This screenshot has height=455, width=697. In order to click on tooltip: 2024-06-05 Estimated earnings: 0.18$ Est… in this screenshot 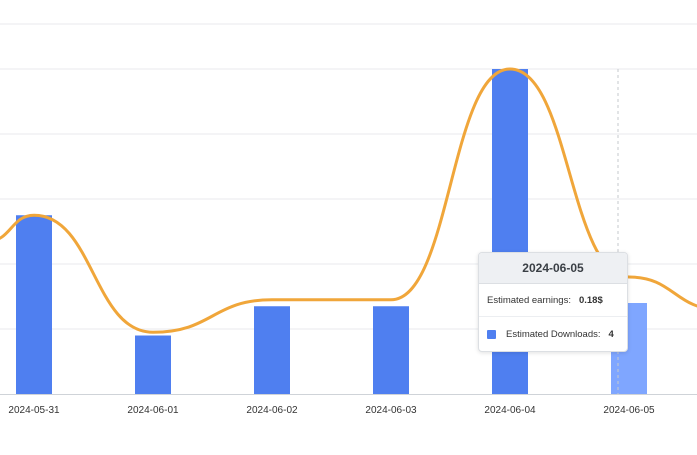, I will do `click(553, 302)`.